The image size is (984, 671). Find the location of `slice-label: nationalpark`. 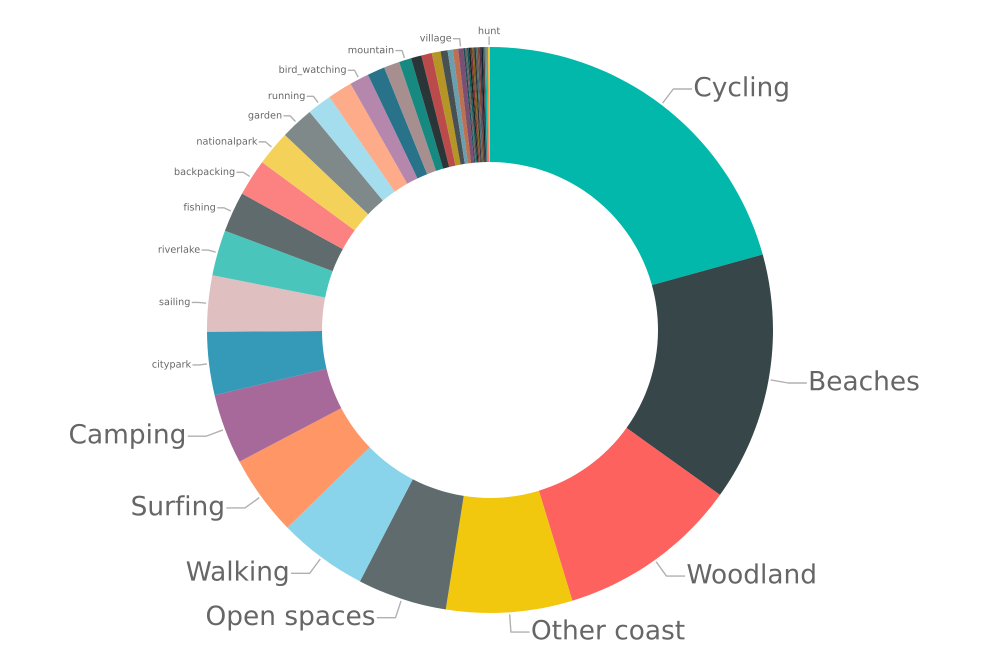

slice-label: nationalpark is located at coordinates (227, 142).